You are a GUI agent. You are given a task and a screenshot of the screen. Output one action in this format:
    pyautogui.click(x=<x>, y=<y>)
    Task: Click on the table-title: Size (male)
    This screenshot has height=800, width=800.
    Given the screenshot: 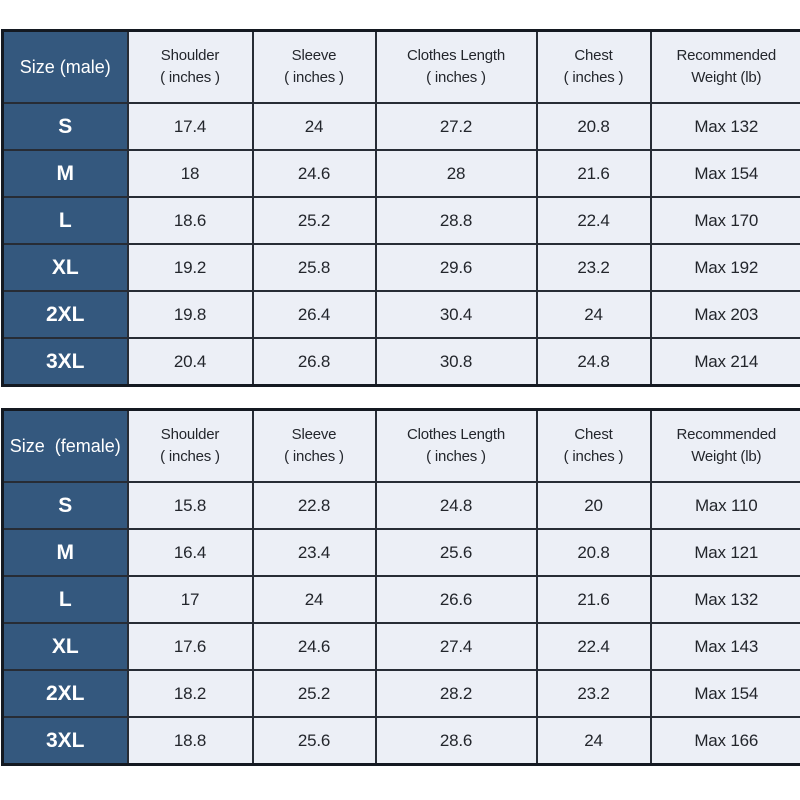 What is the action you would take?
    pyautogui.click(x=65, y=66)
    